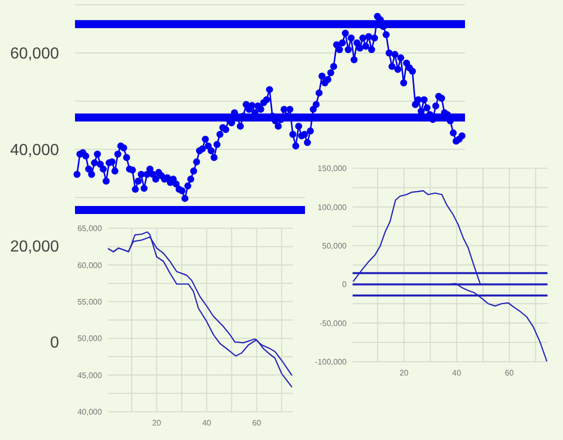 This screenshot has width=563, height=440. Describe the element at coordinates (89, 229) in the screenshot. I see `y-tick-label: 65,000` at that location.